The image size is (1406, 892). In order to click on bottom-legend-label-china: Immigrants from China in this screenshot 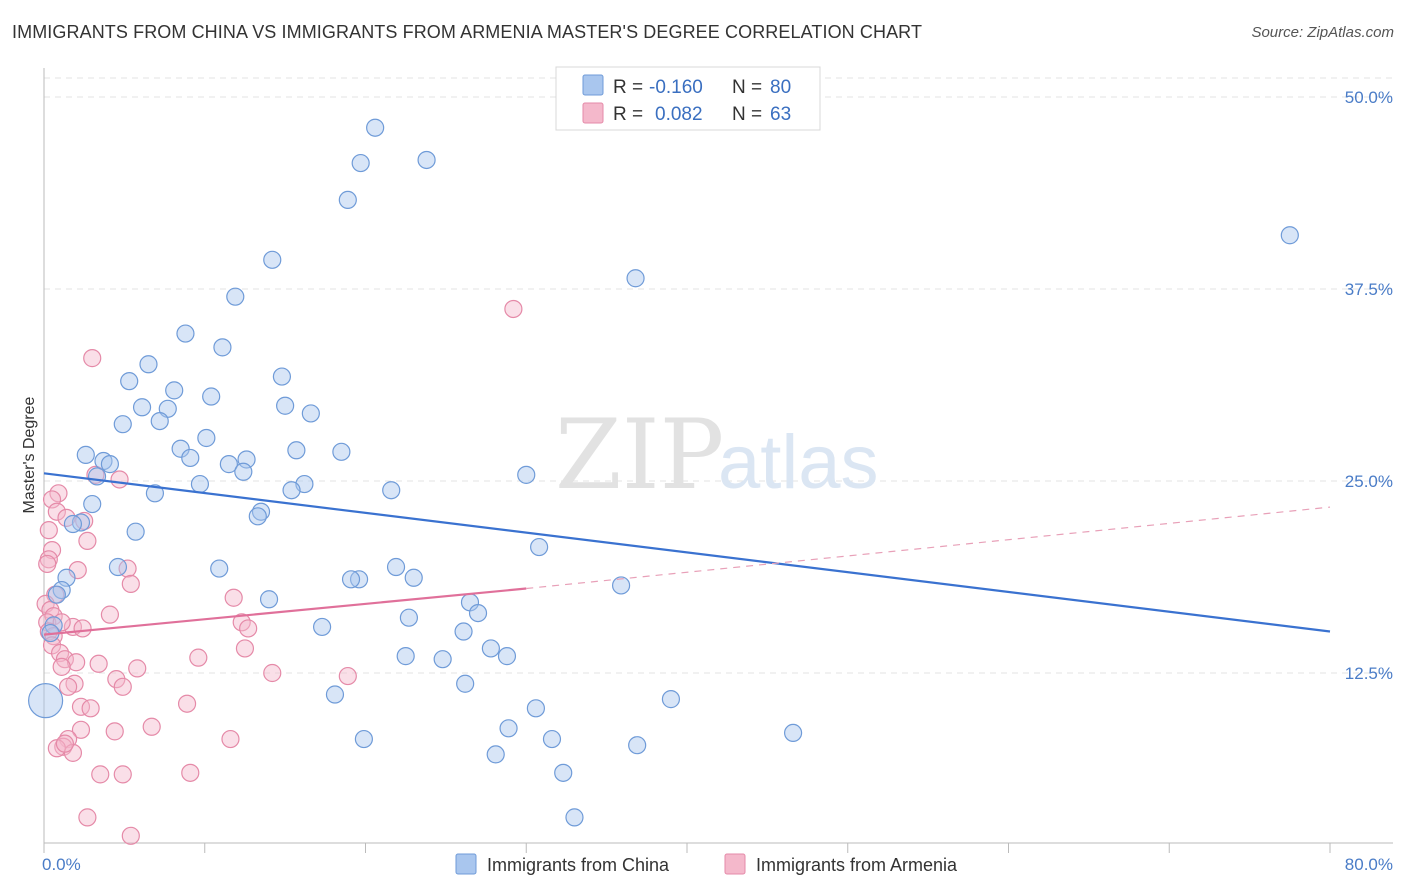, I will do `click(578, 865)`.